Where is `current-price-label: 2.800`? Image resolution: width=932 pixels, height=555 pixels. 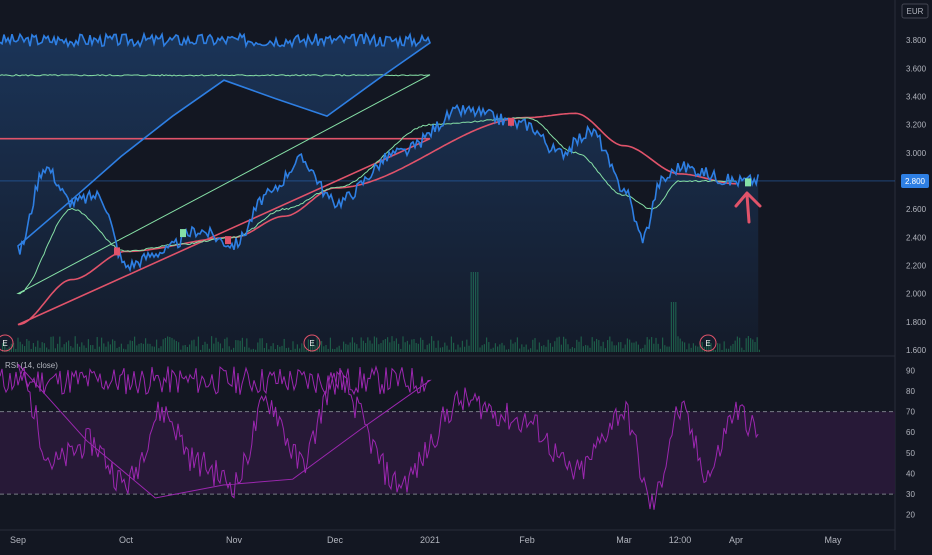 current-price-label: 2.800 is located at coordinates (915, 181).